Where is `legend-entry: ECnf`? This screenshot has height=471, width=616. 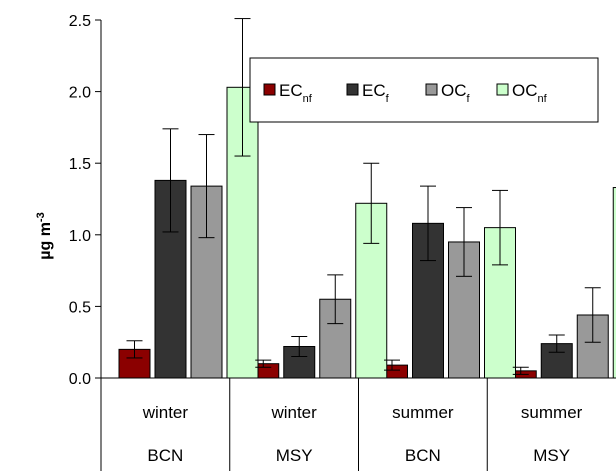
legend-entry: ECnf is located at coordinates (296, 93).